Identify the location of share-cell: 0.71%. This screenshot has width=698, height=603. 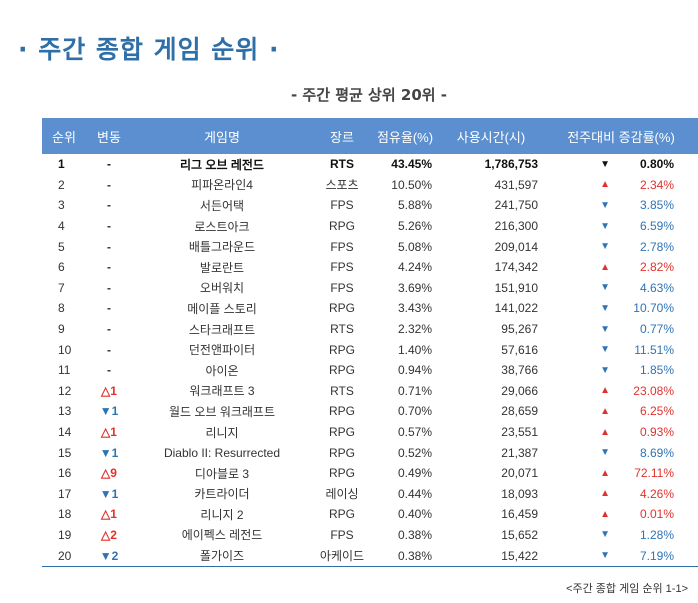
(414, 390).